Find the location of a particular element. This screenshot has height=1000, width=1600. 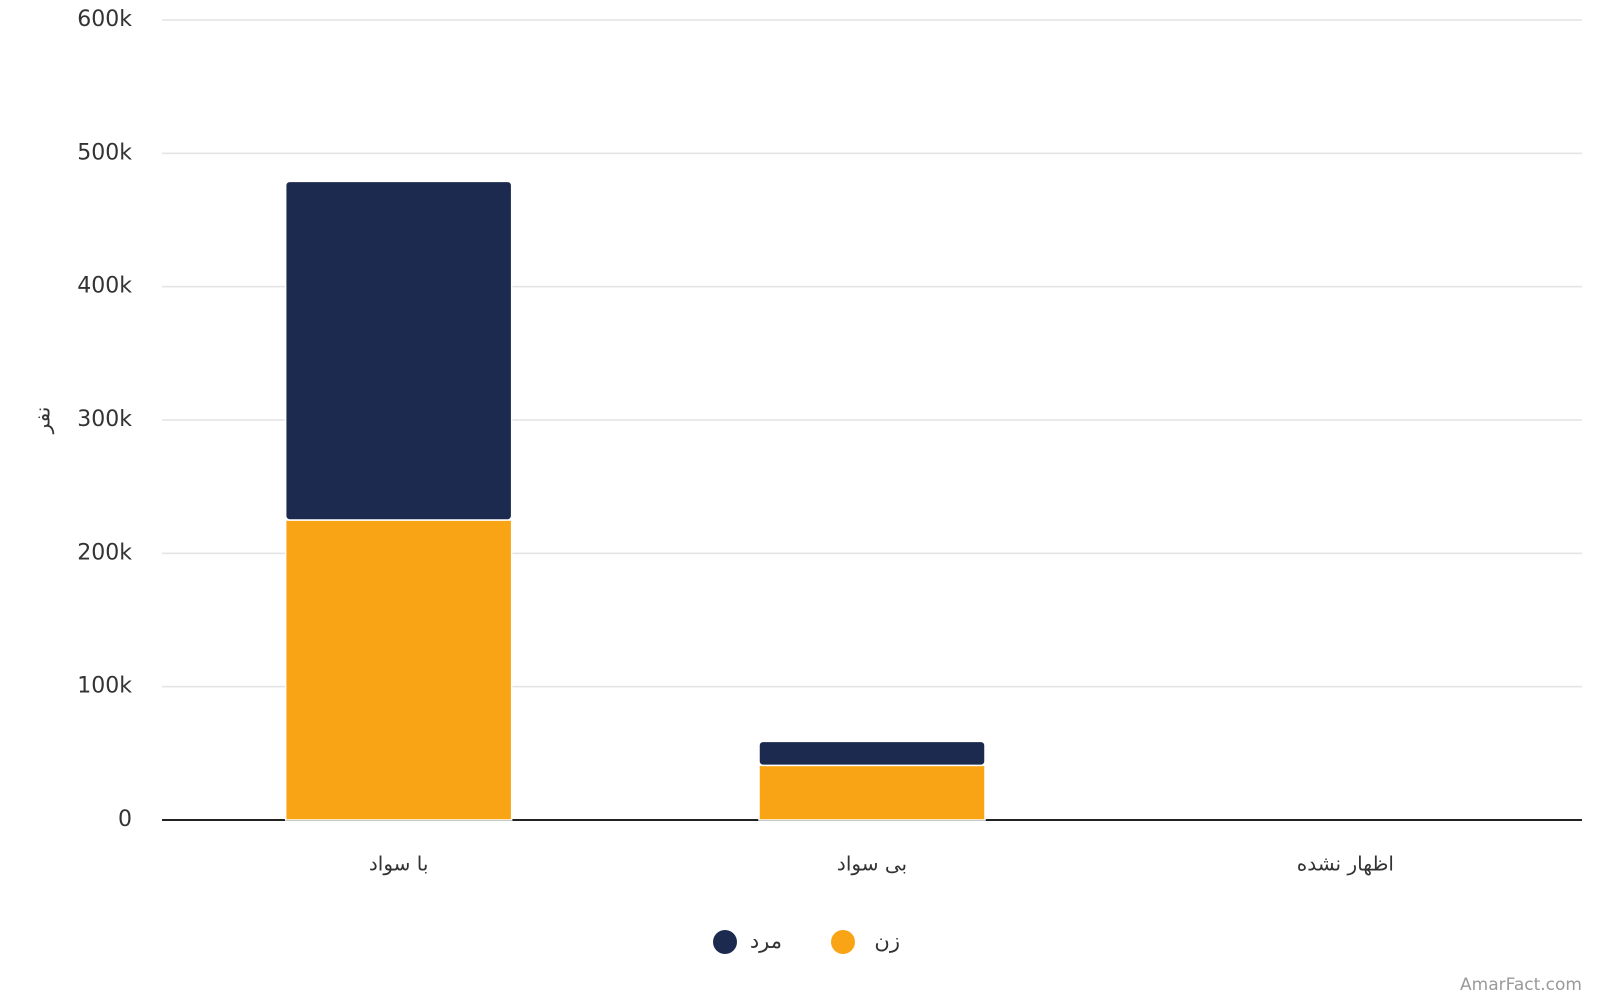

y-tick-label: 100k is located at coordinates (104, 686).